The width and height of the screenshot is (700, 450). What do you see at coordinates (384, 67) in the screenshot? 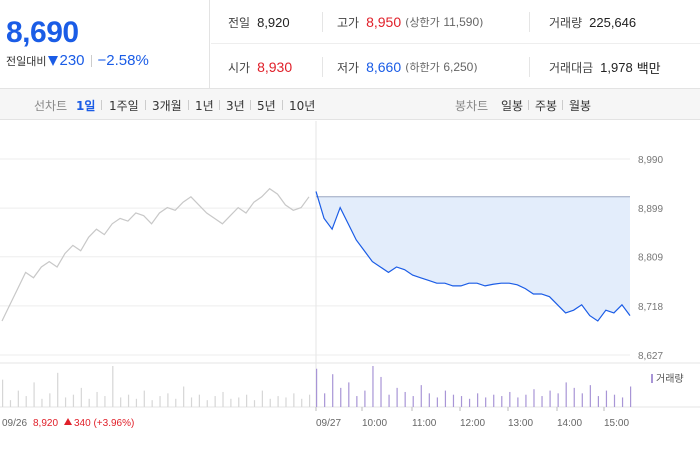
I see `stat-value: 8,660` at bounding box center [384, 67].